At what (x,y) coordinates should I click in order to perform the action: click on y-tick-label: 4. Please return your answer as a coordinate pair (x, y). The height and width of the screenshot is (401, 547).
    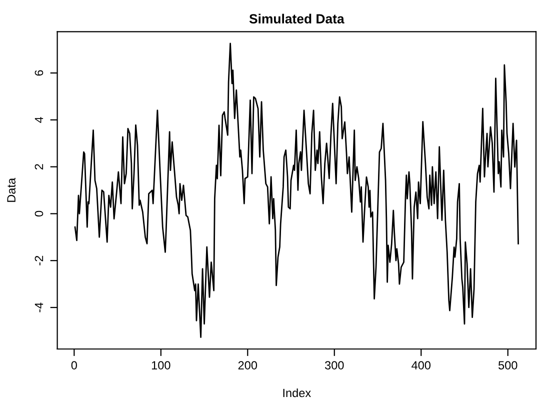
    Looking at the image, I should click on (39, 119).